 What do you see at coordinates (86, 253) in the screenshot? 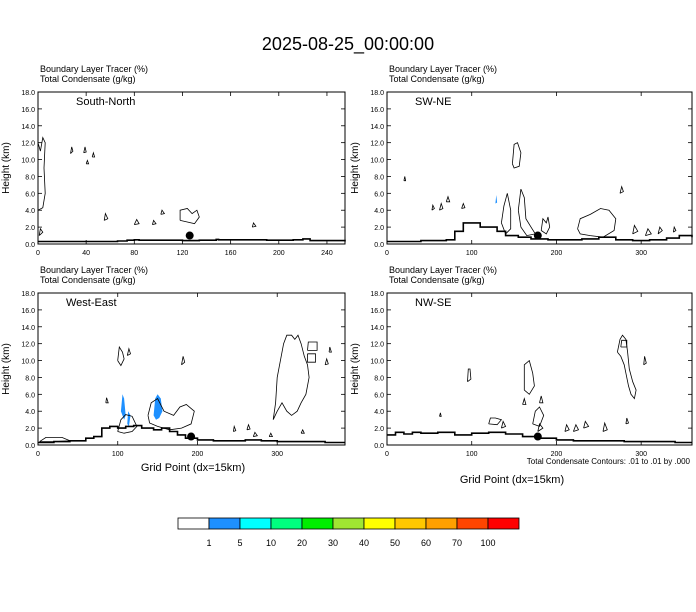
I see `x-tick-label: 40` at bounding box center [86, 253].